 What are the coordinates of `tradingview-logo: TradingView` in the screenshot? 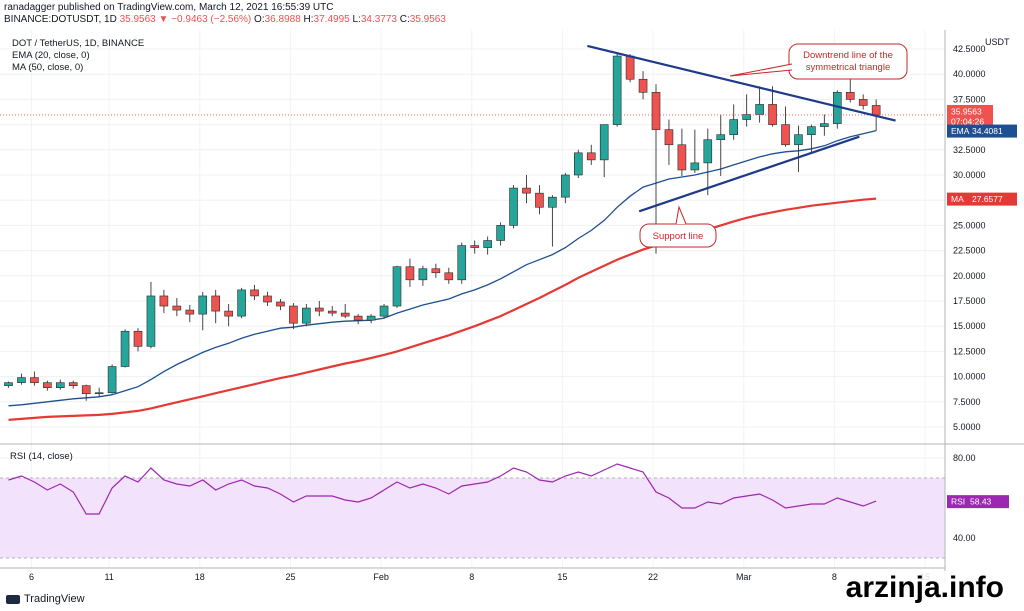 It's located at (45, 599).